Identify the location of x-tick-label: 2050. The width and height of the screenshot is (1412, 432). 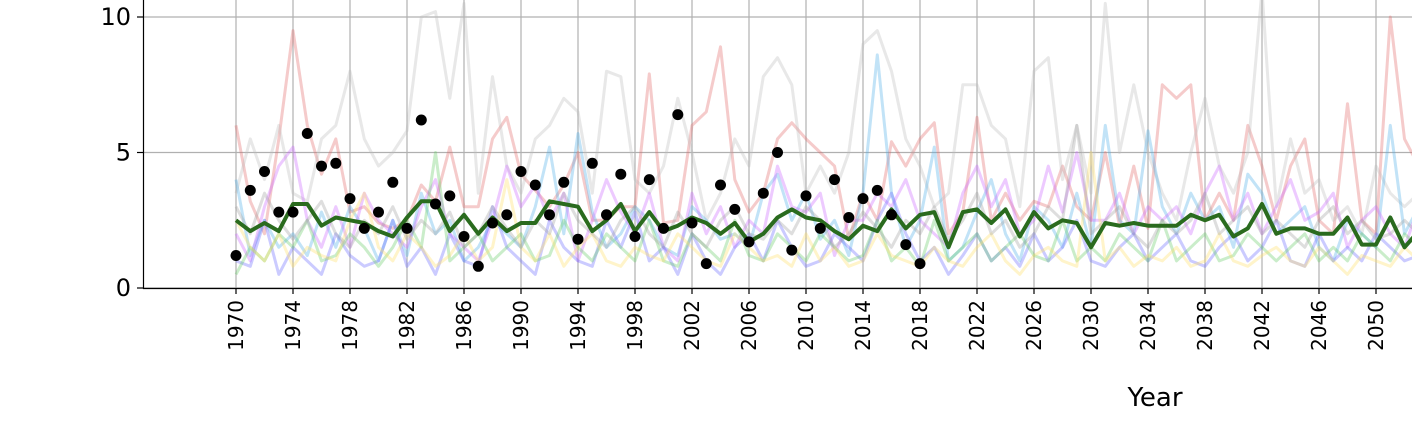
(1376, 325).